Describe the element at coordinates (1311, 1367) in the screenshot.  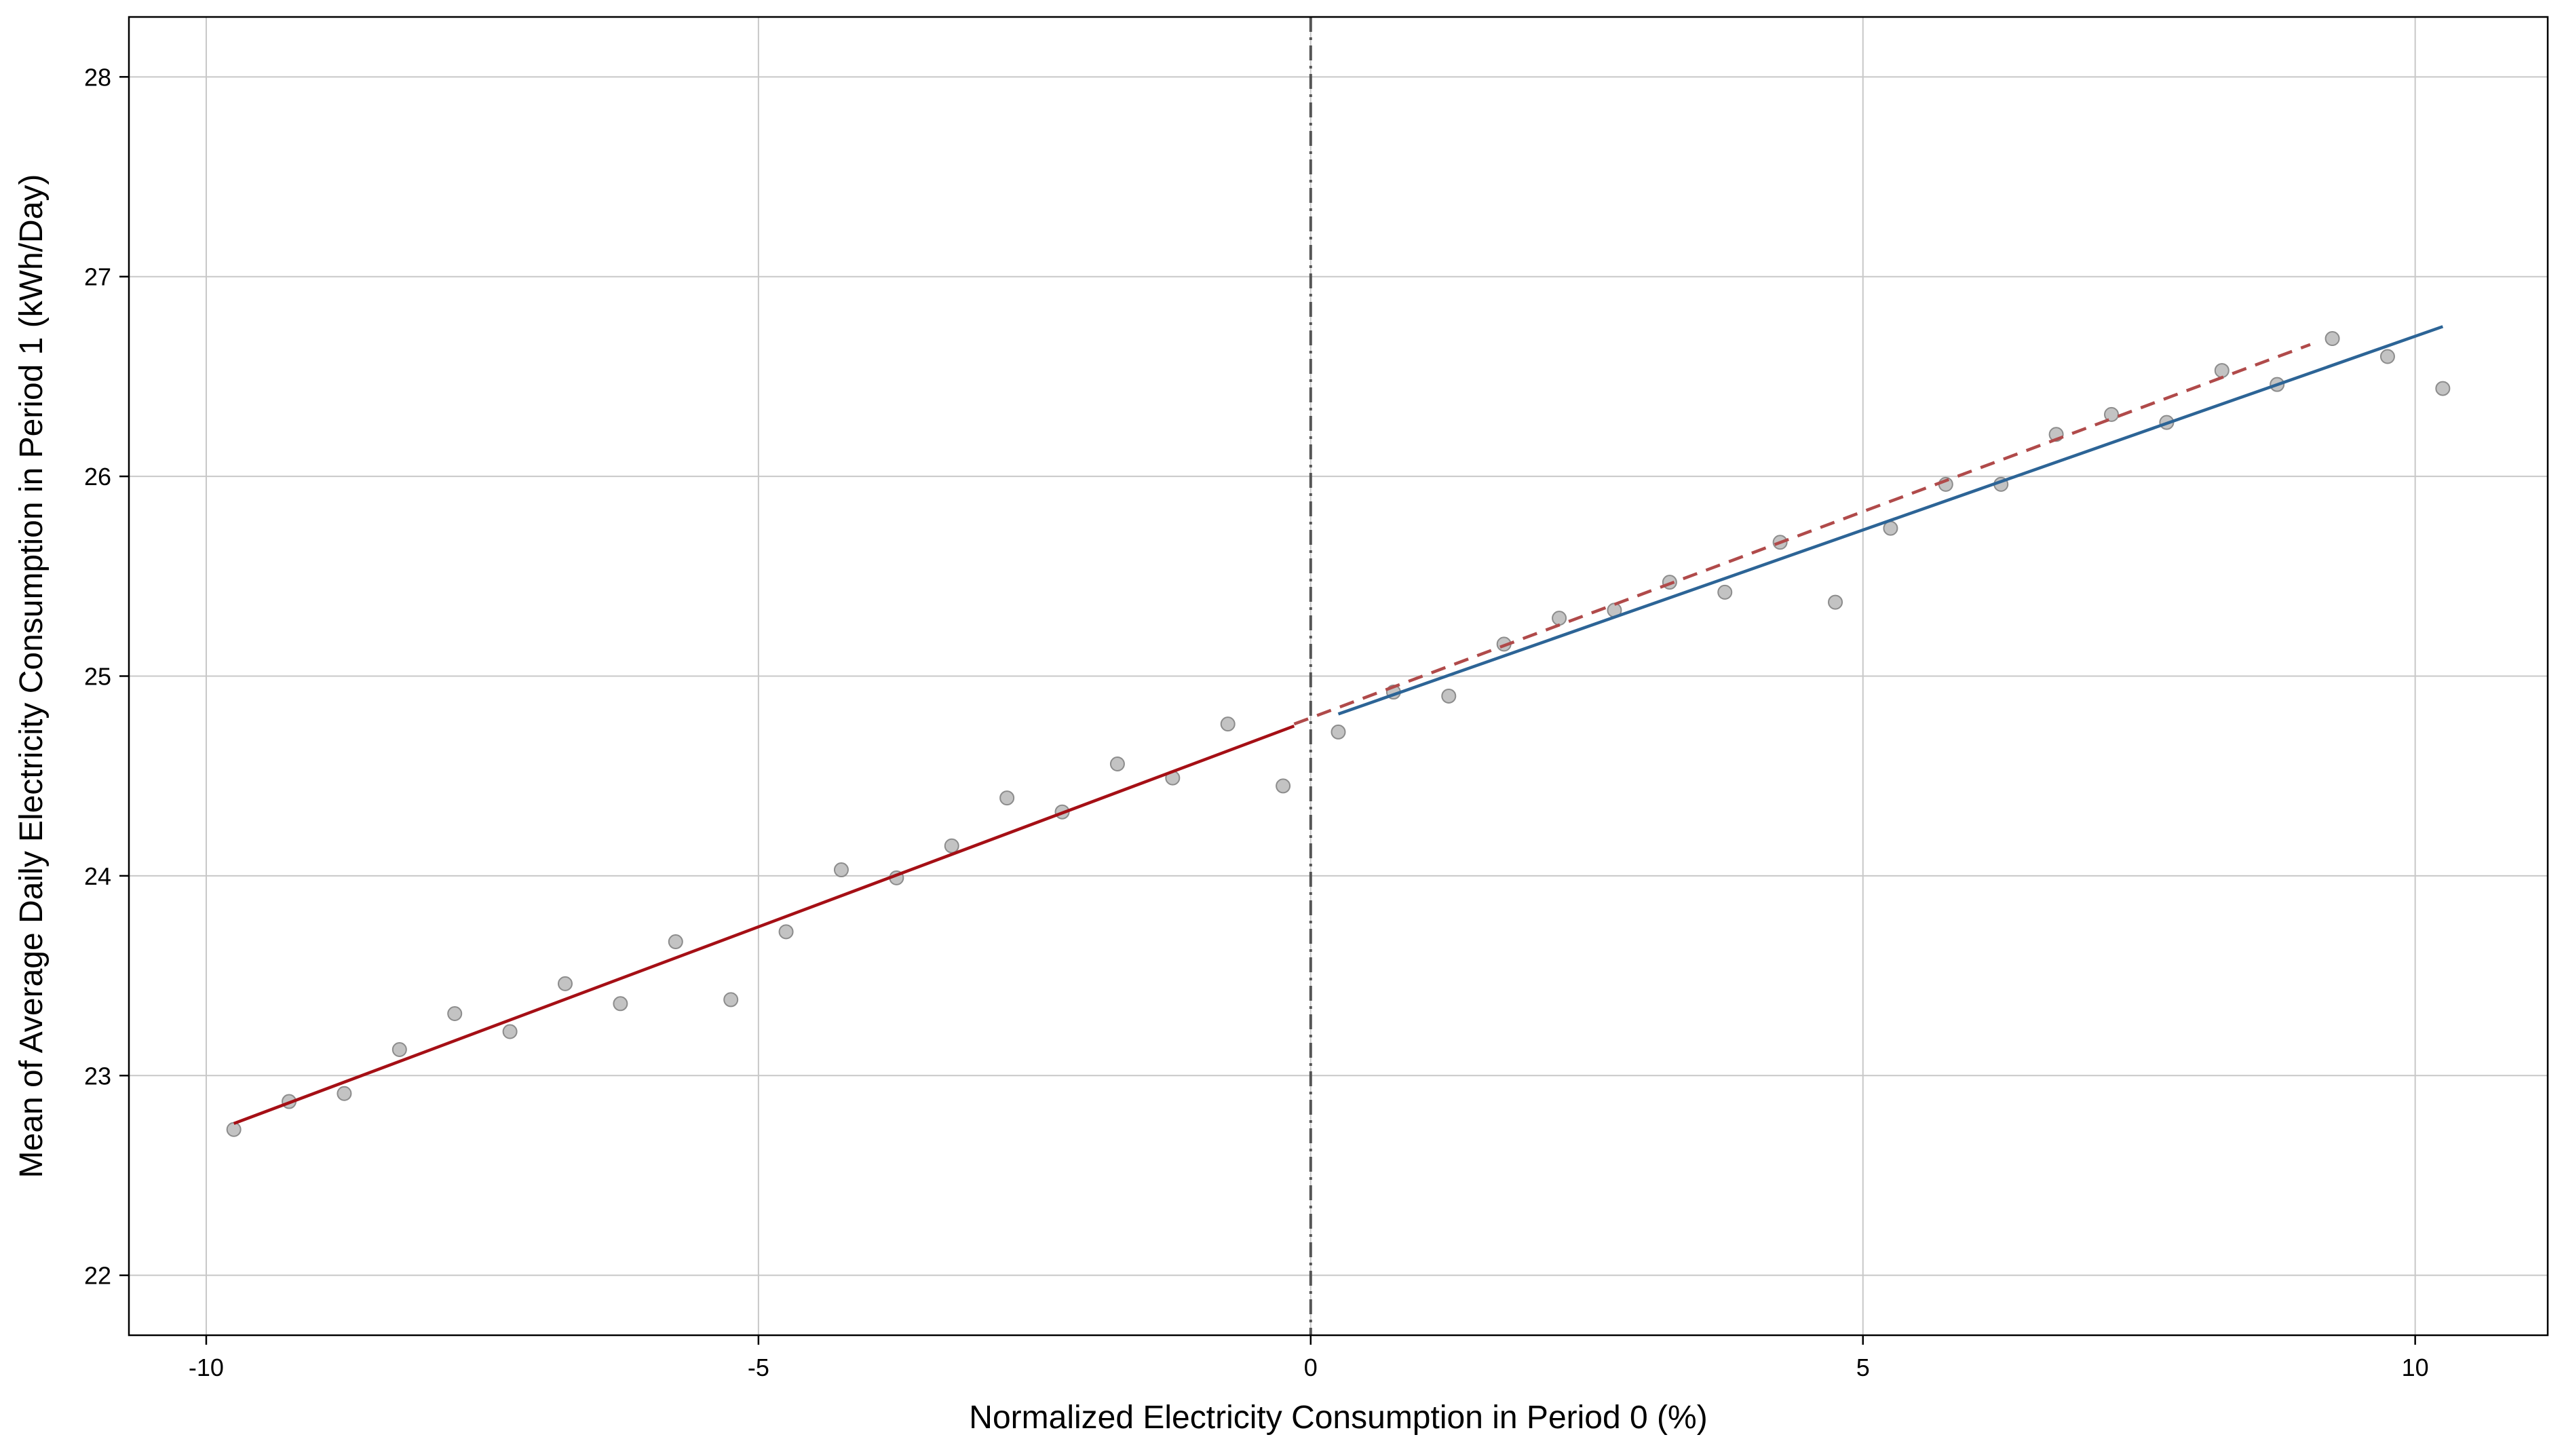
I see `x-tick-label: 0` at that location.